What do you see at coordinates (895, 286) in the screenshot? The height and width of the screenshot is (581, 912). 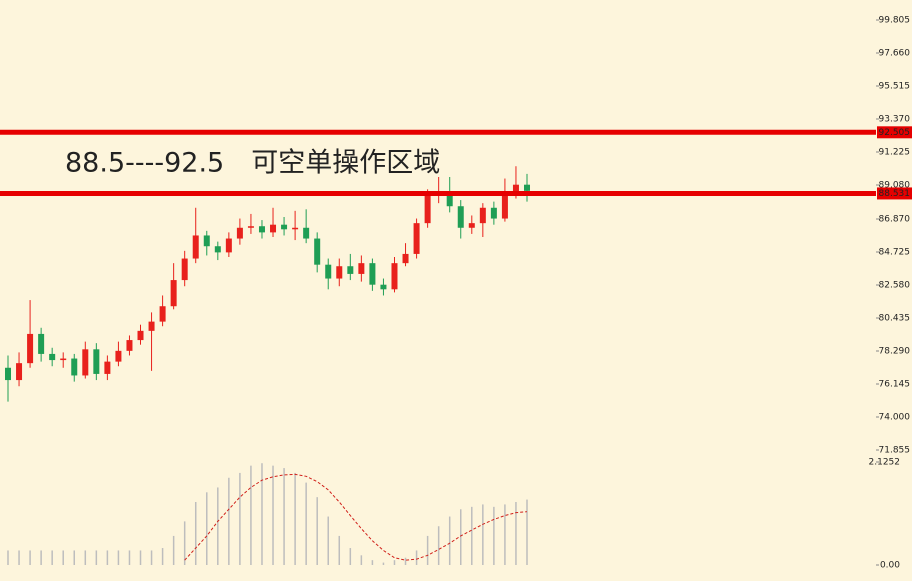 I see `y-tick-label: 82.580` at bounding box center [895, 286].